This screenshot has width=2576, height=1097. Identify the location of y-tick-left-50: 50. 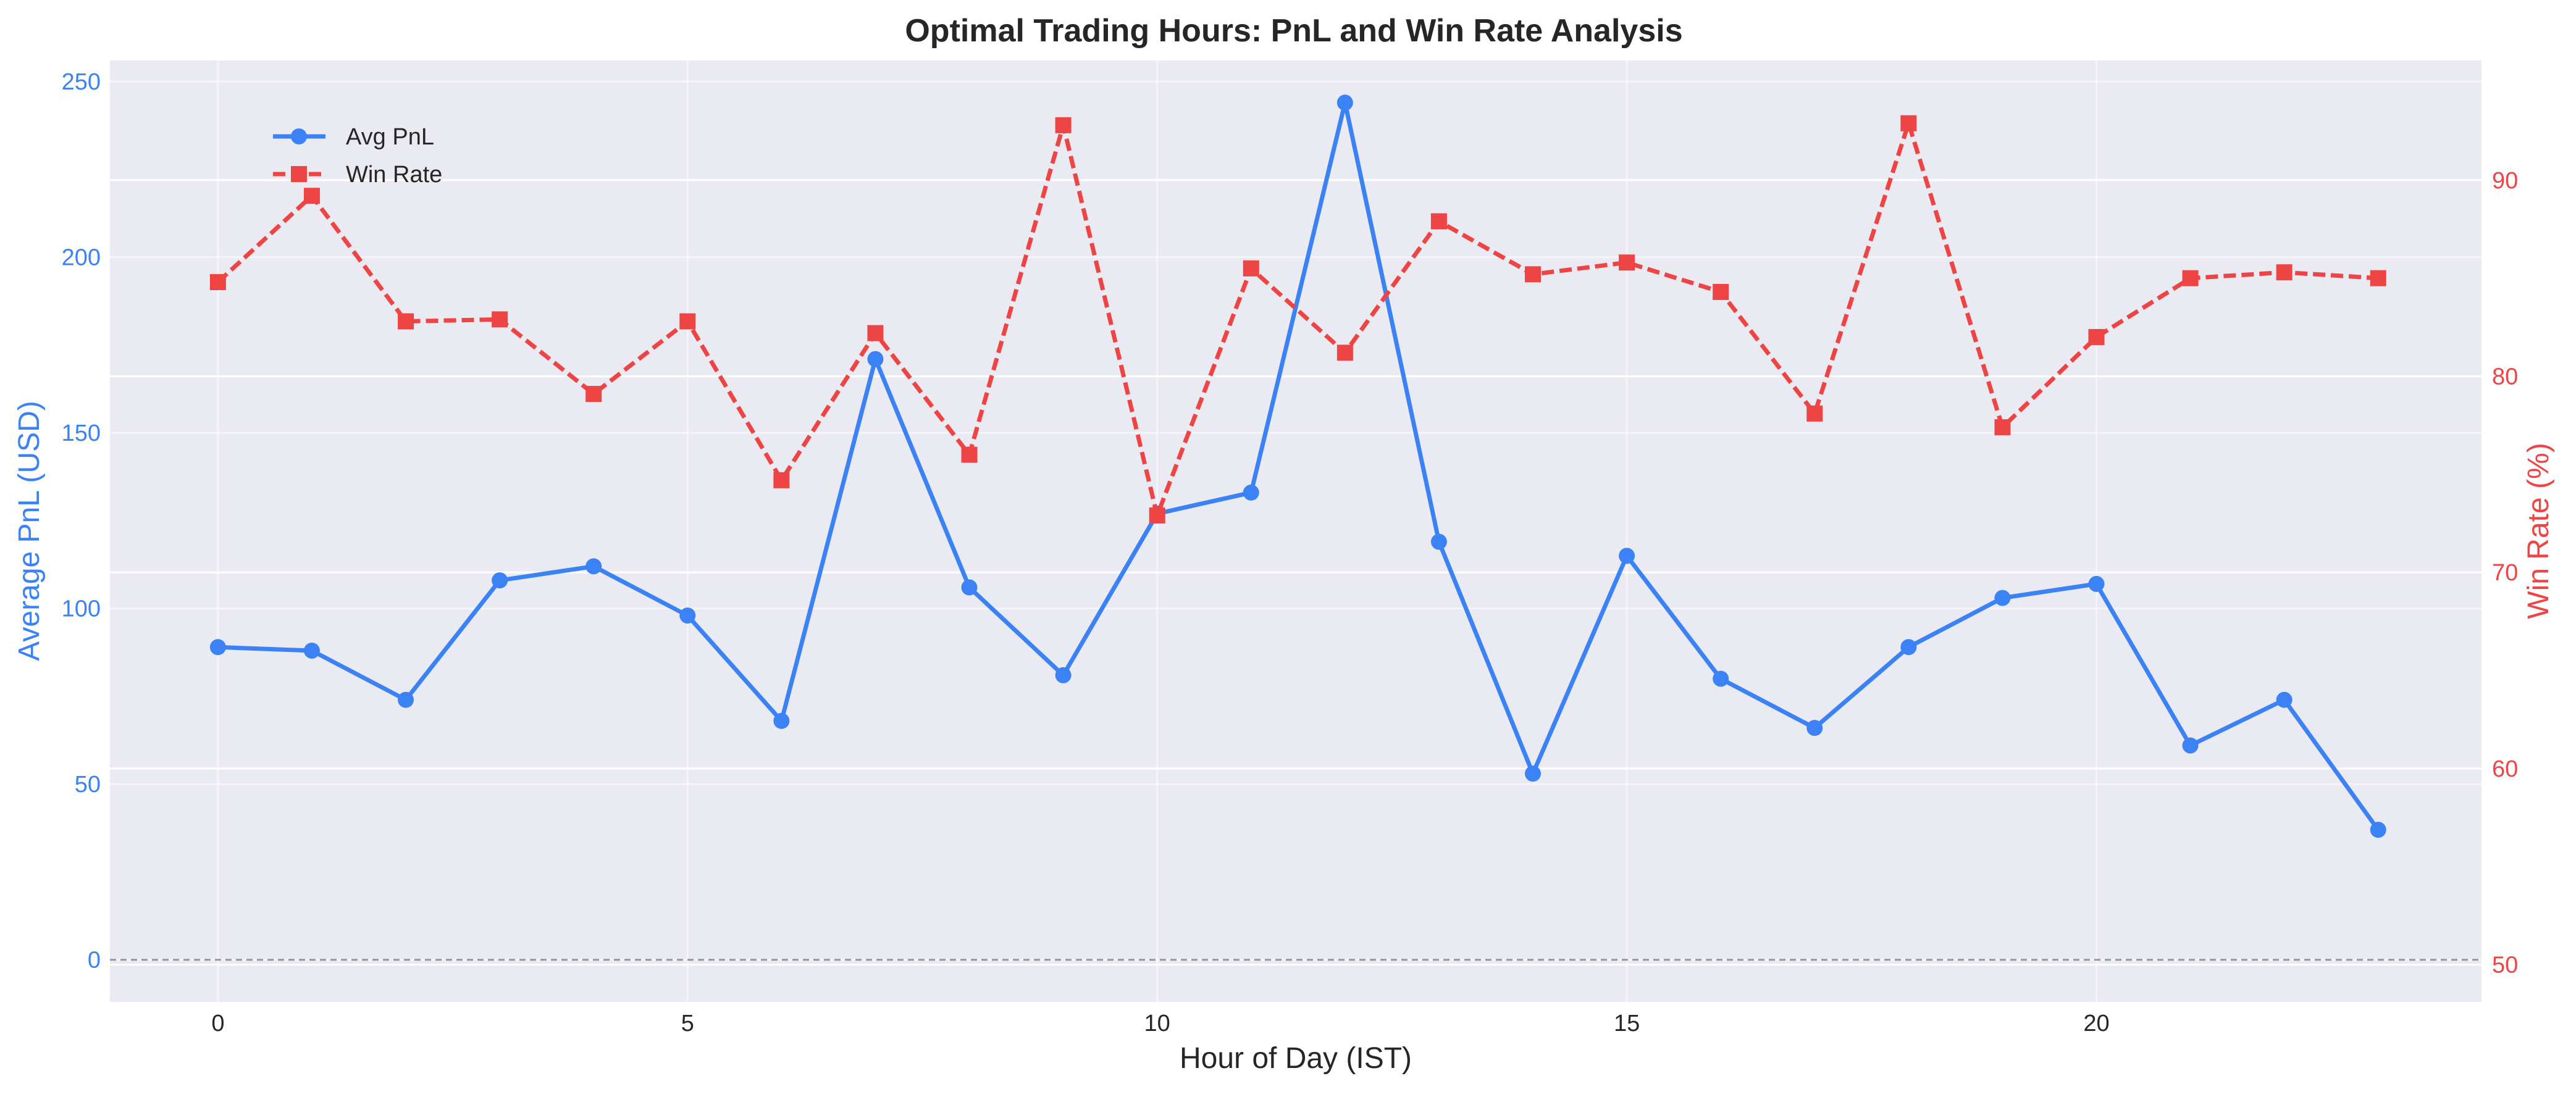
(88, 785).